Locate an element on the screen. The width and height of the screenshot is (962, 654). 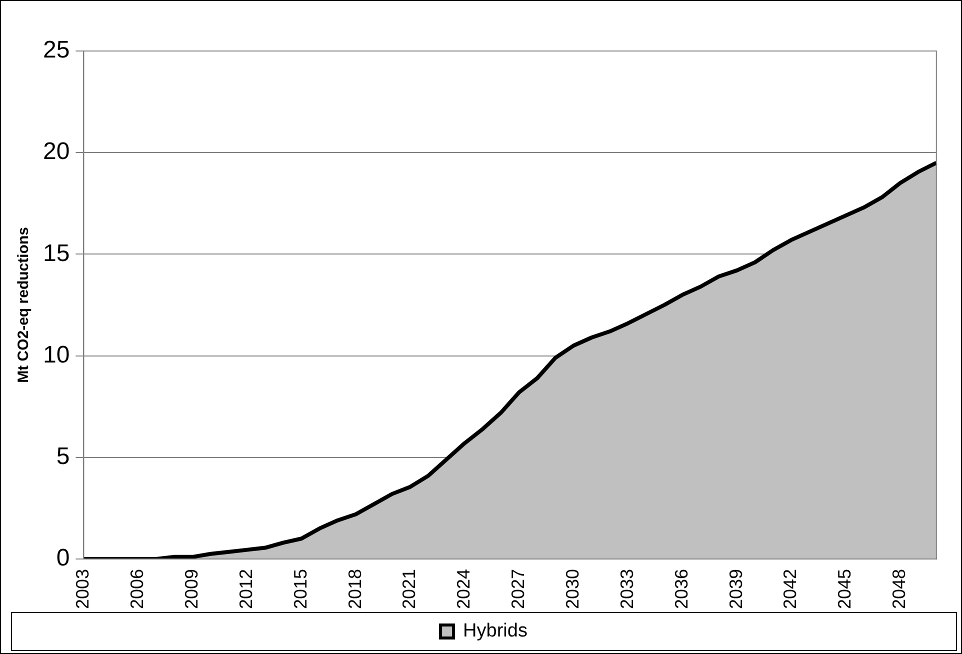
x-tick-label: 2033 is located at coordinates (626, 589).